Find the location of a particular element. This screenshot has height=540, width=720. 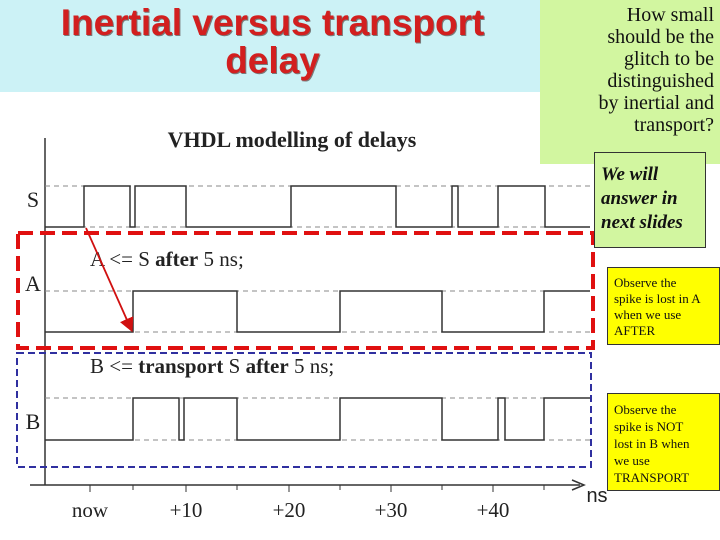

waveform-b is located at coordinates (317, 419).